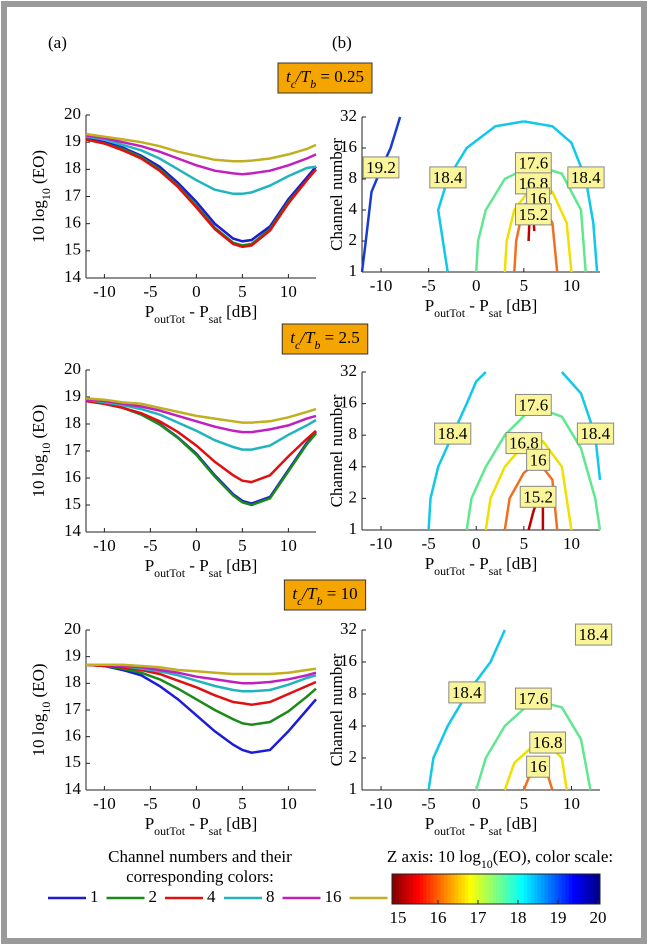 The image size is (648, 945). I want to click on contour-label-text: 16.8, so click(524, 443).